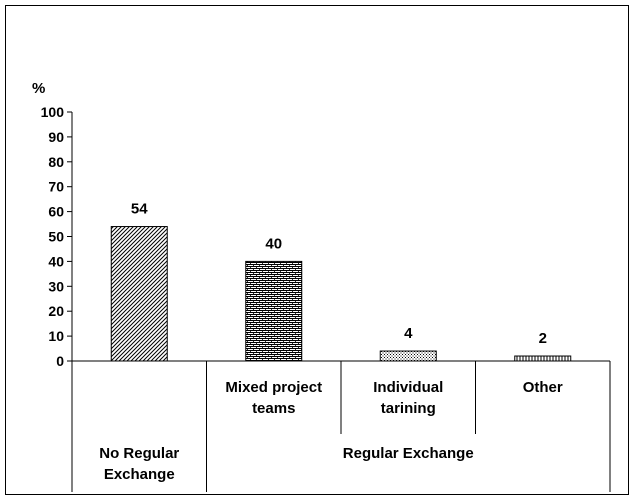 The width and height of the screenshot is (634, 502). What do you see at coordinates (139, 464) in the screenshot?
I see `group-label: No Regular Exchange` at bounding box center [139, 464].